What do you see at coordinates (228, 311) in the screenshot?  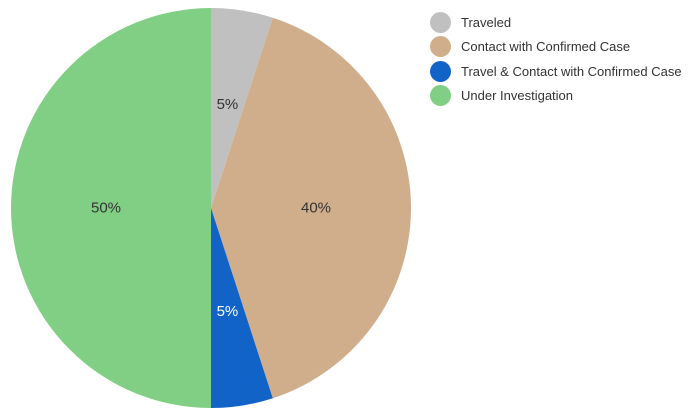 I see `pie-slice-label-travel-and-contact-with-confirmed-case: 5%` at bounding box center [228, 311].